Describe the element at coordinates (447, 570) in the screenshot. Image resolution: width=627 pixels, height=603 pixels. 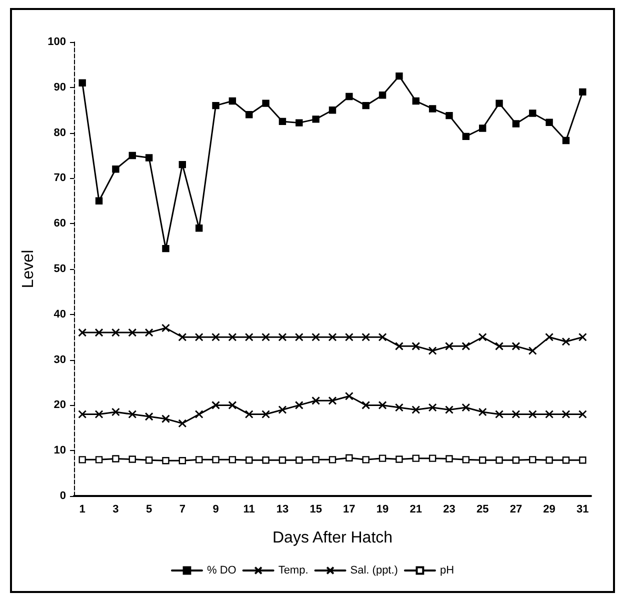
I see `legend-label: pH` at that location.